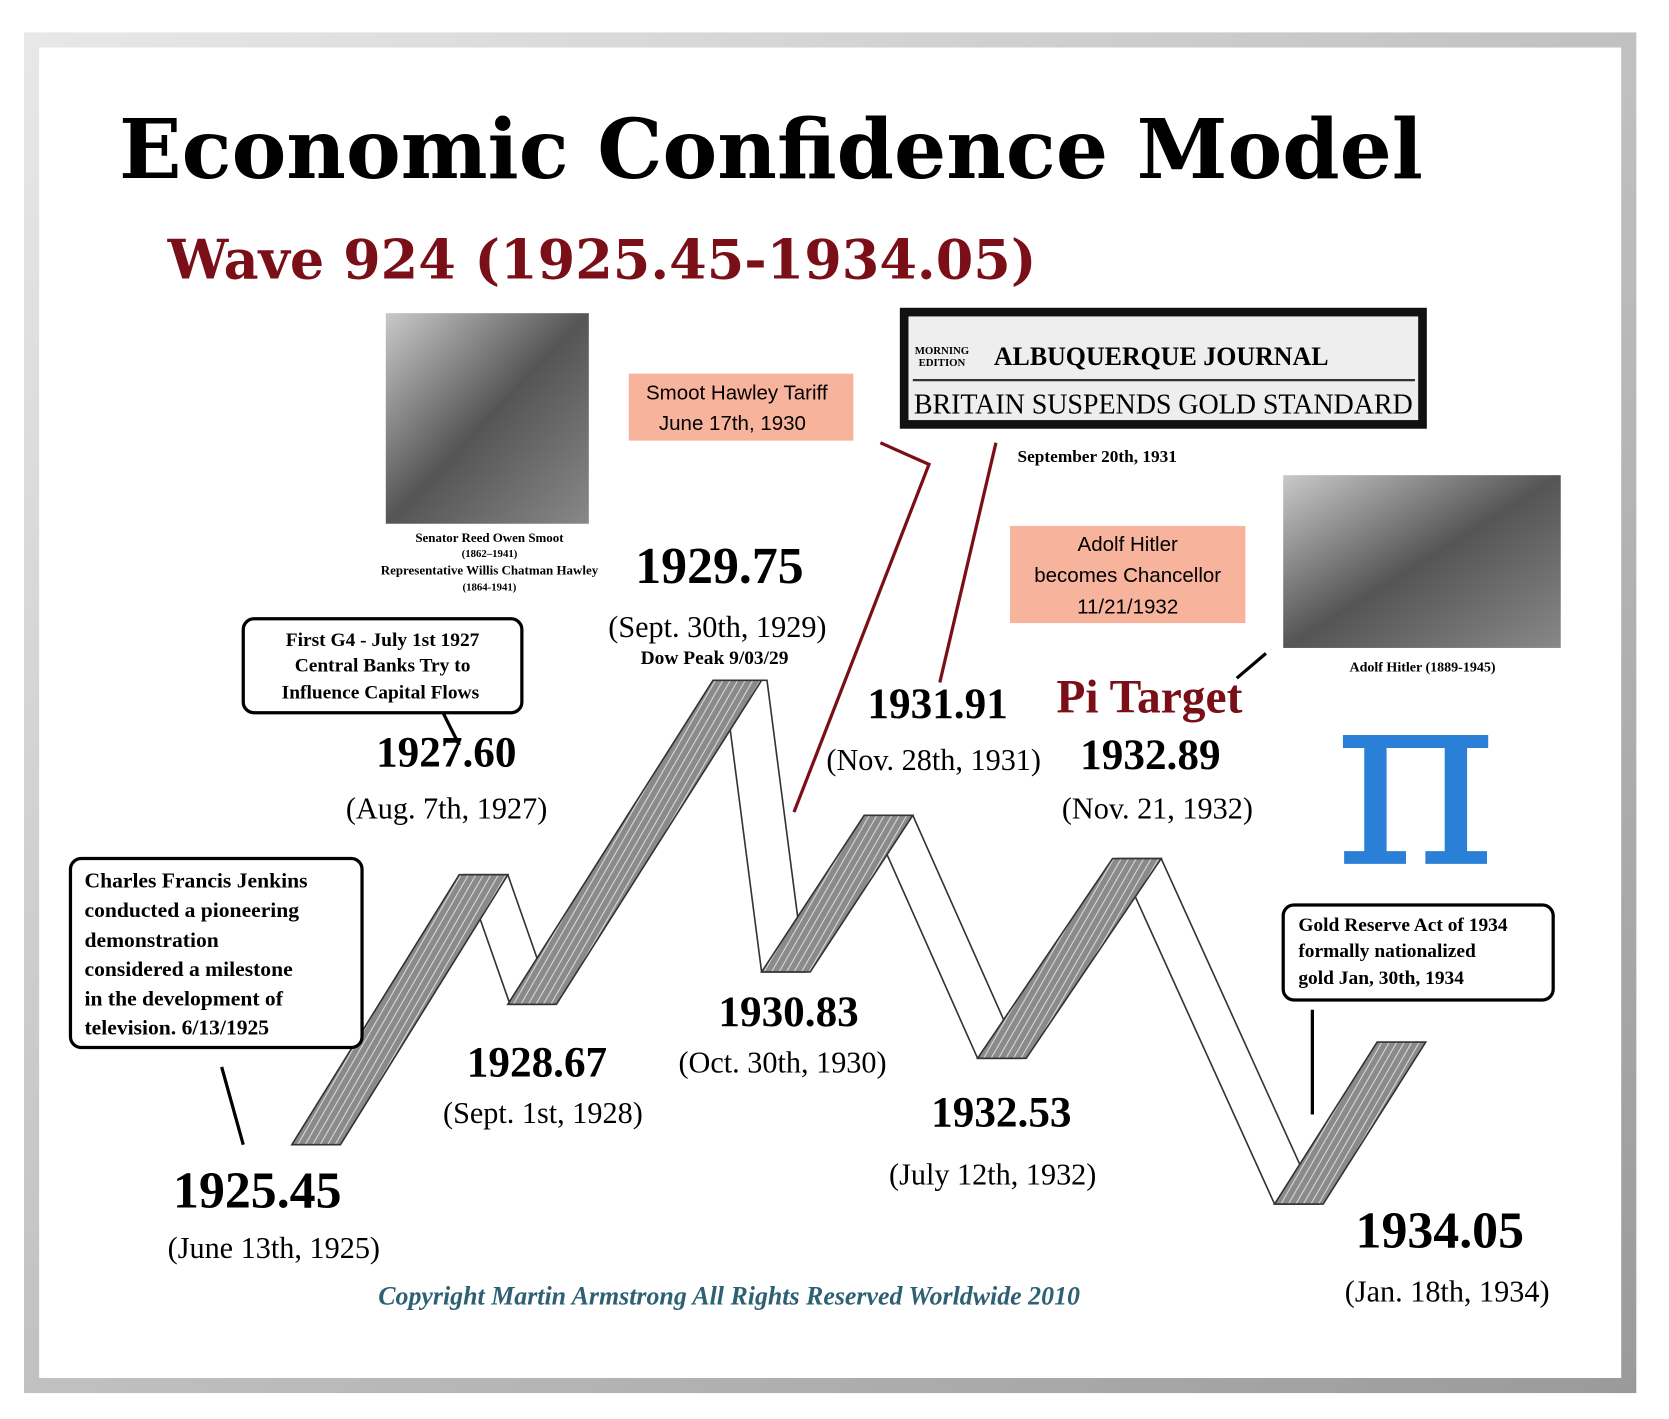 Image resolution: width=1669 pixels, height=1419 pixels. I want to click on gold-reserve-box, so click(1418, 952).